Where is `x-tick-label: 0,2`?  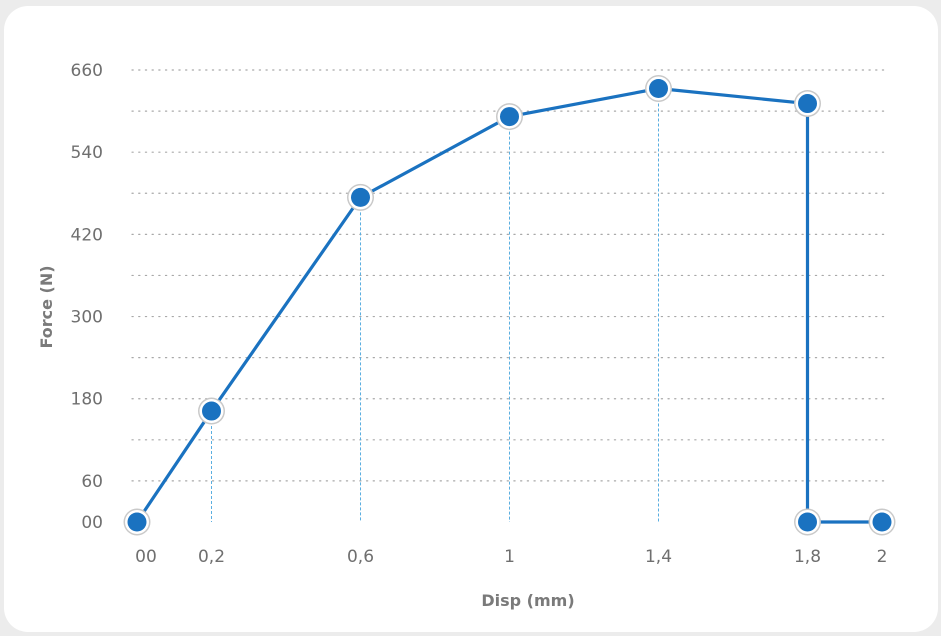 x-tick-label: 0,2 is located at coordinates (211, 557).